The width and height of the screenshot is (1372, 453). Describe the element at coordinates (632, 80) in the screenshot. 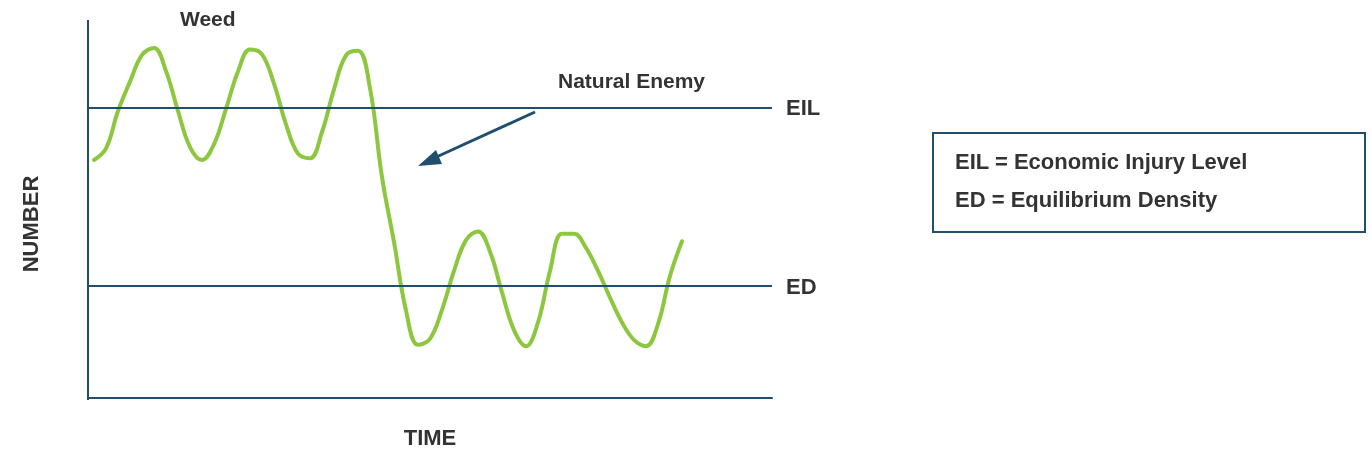

I see `annotation: Natural Enemy` at that location.